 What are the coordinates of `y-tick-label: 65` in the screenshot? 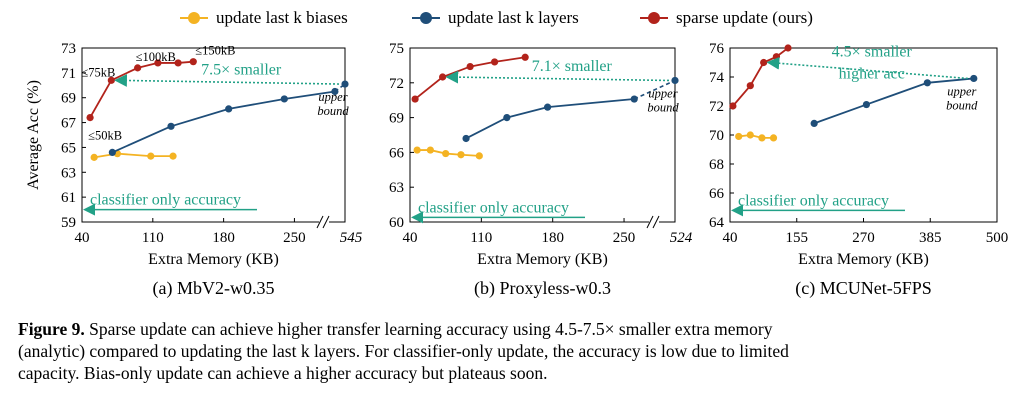 It's located at (68, 148).